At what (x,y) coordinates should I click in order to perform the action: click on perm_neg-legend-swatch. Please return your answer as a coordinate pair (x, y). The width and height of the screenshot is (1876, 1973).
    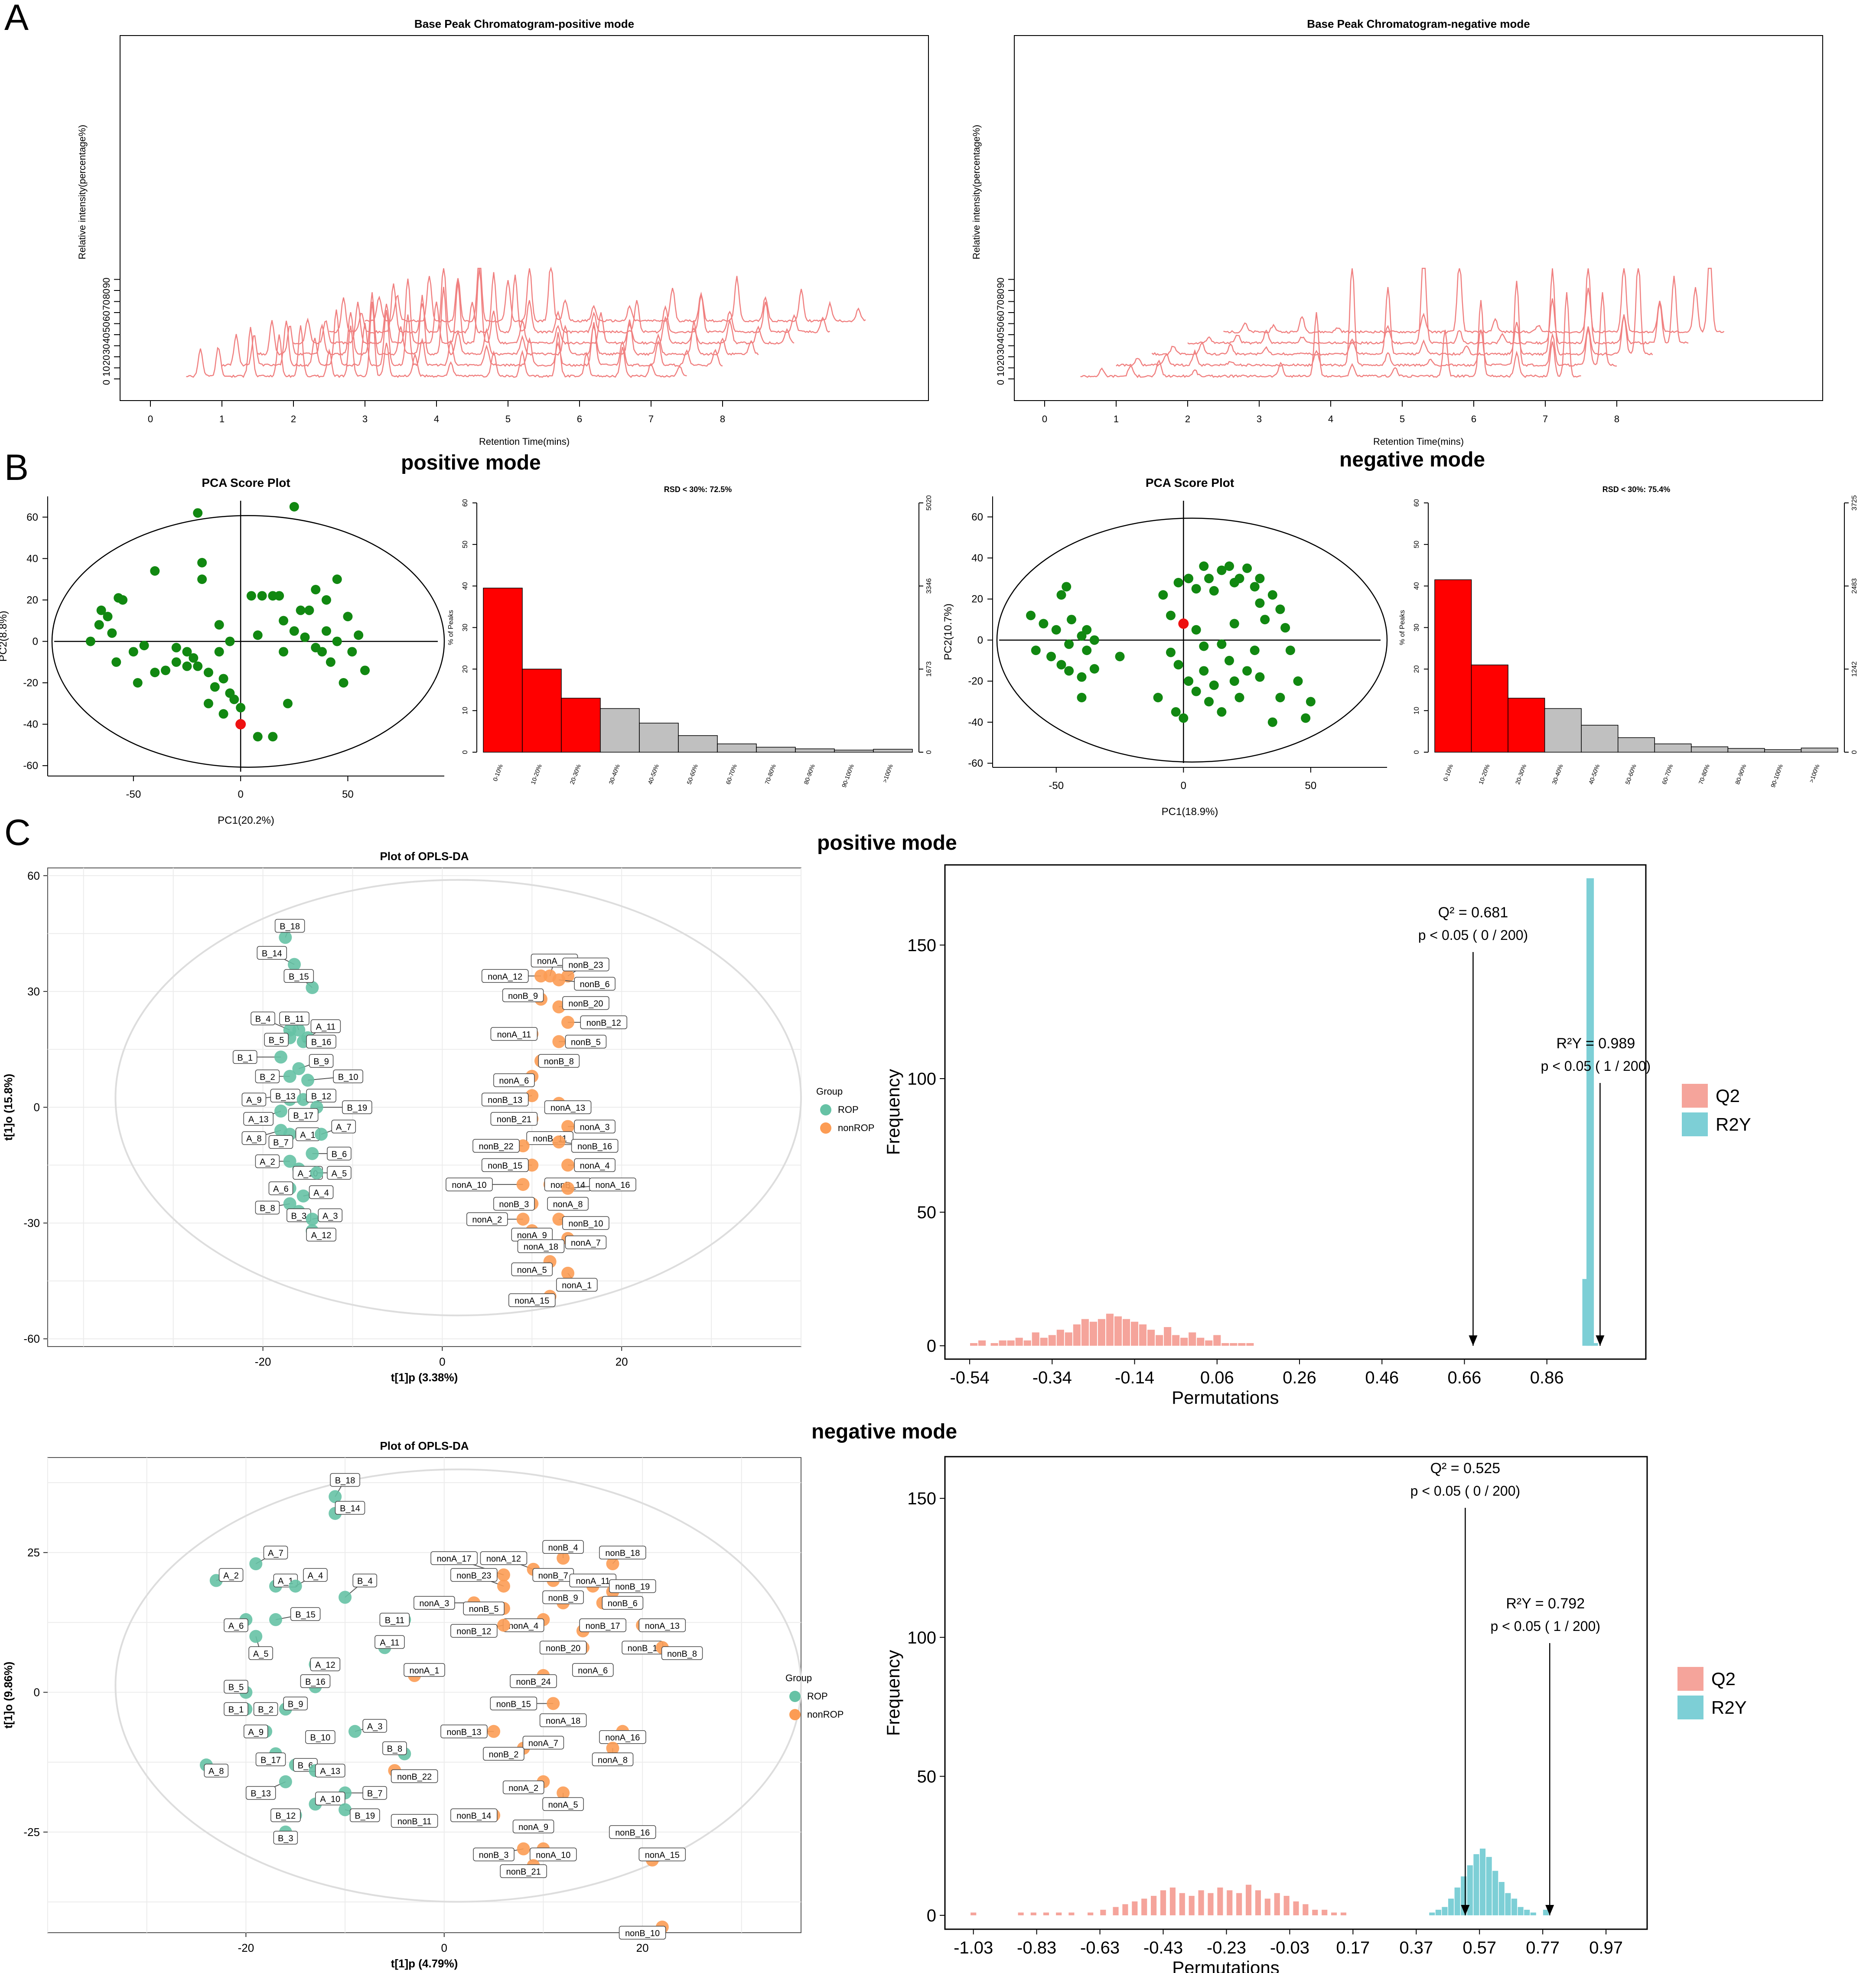
    Looking at the image, I should click on (1690, 1679).